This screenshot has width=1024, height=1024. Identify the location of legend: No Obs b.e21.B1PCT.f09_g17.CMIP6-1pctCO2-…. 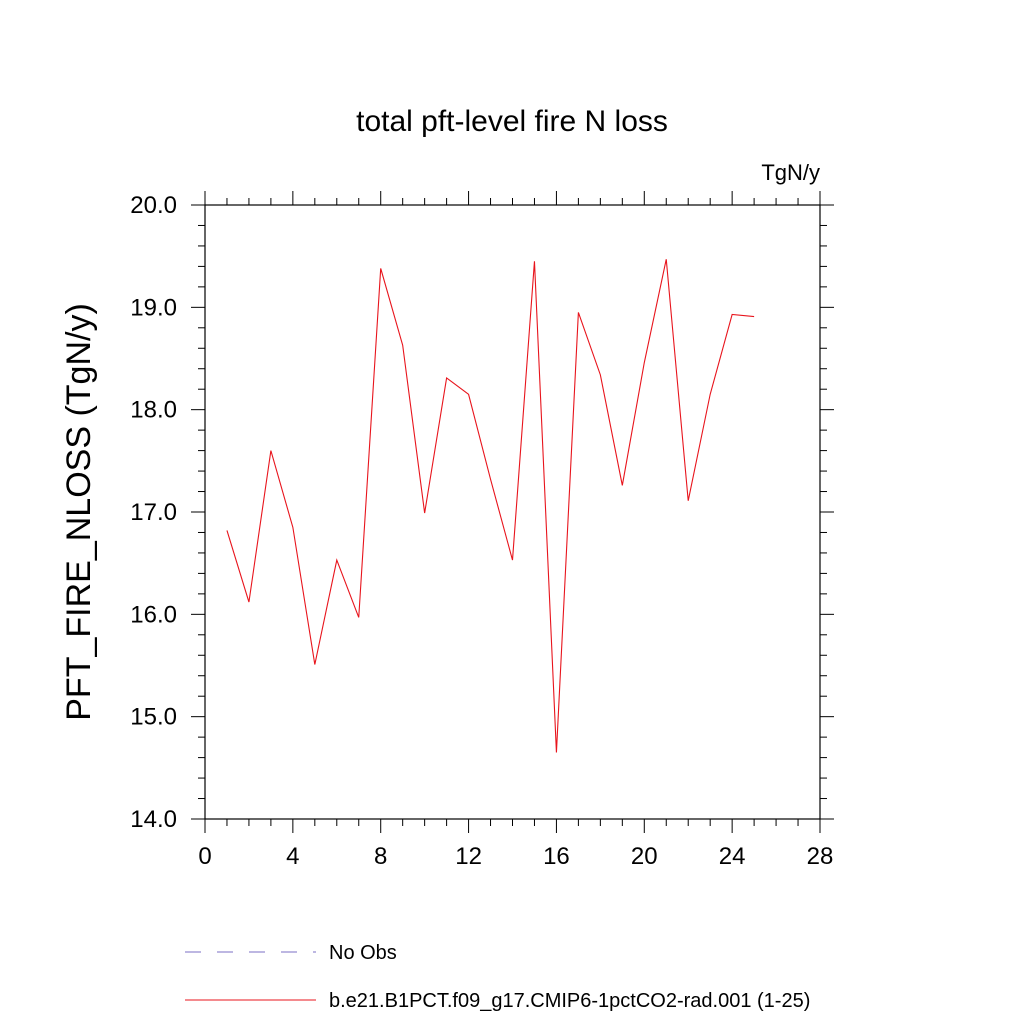
(497, 977).